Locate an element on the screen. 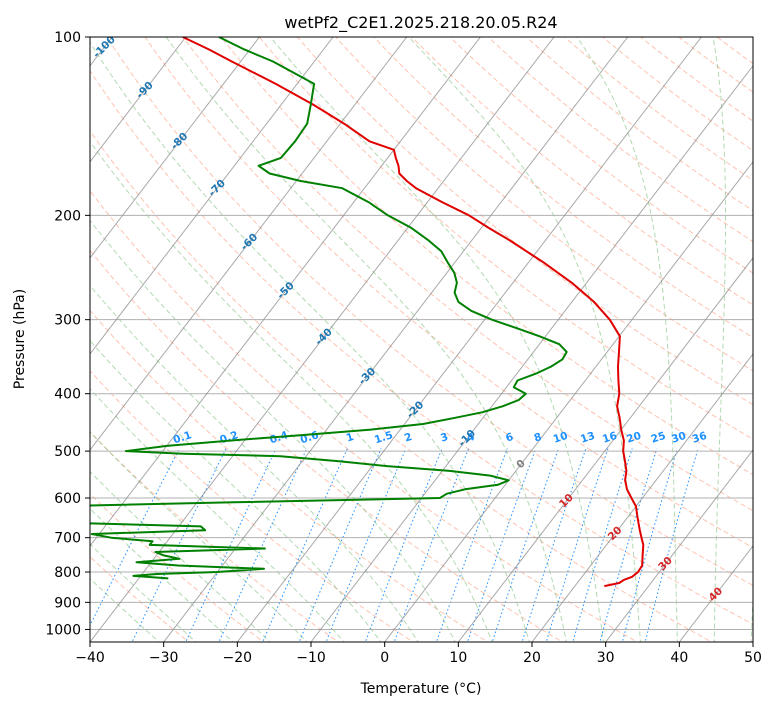  x-tick-label: 50 is located at coordinates (753, 658).